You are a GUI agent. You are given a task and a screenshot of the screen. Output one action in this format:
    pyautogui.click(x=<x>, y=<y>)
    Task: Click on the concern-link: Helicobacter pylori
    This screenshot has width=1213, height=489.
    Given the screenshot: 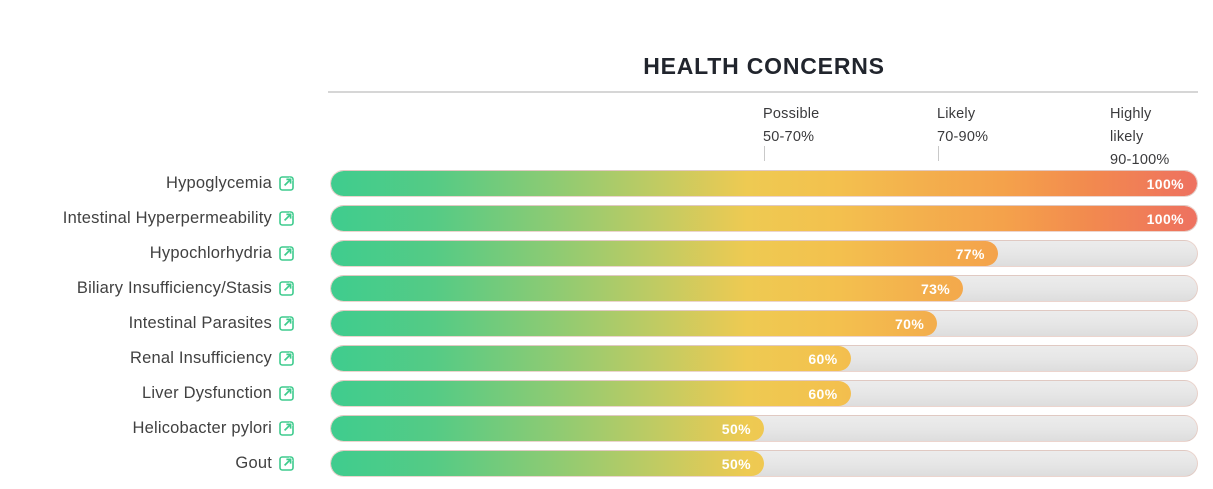 What is the action you would take?
    pyautogui.click(x=147, y=428)
    